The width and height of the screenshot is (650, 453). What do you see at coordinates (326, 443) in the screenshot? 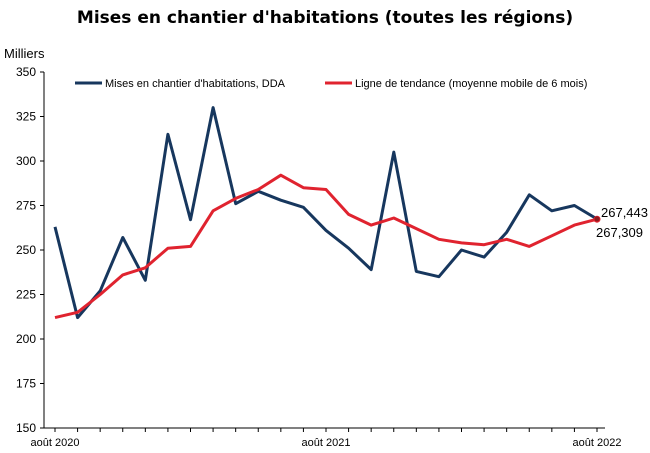
I see `x-tick-label: août 2021` at bounding box center [326, 443].